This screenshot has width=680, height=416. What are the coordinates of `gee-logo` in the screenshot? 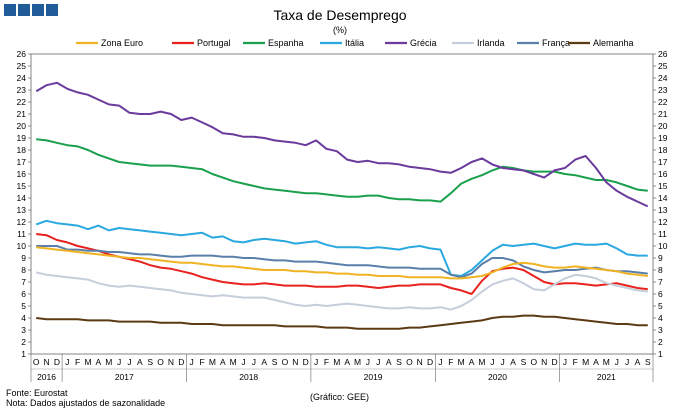 It's located at (31, 10).